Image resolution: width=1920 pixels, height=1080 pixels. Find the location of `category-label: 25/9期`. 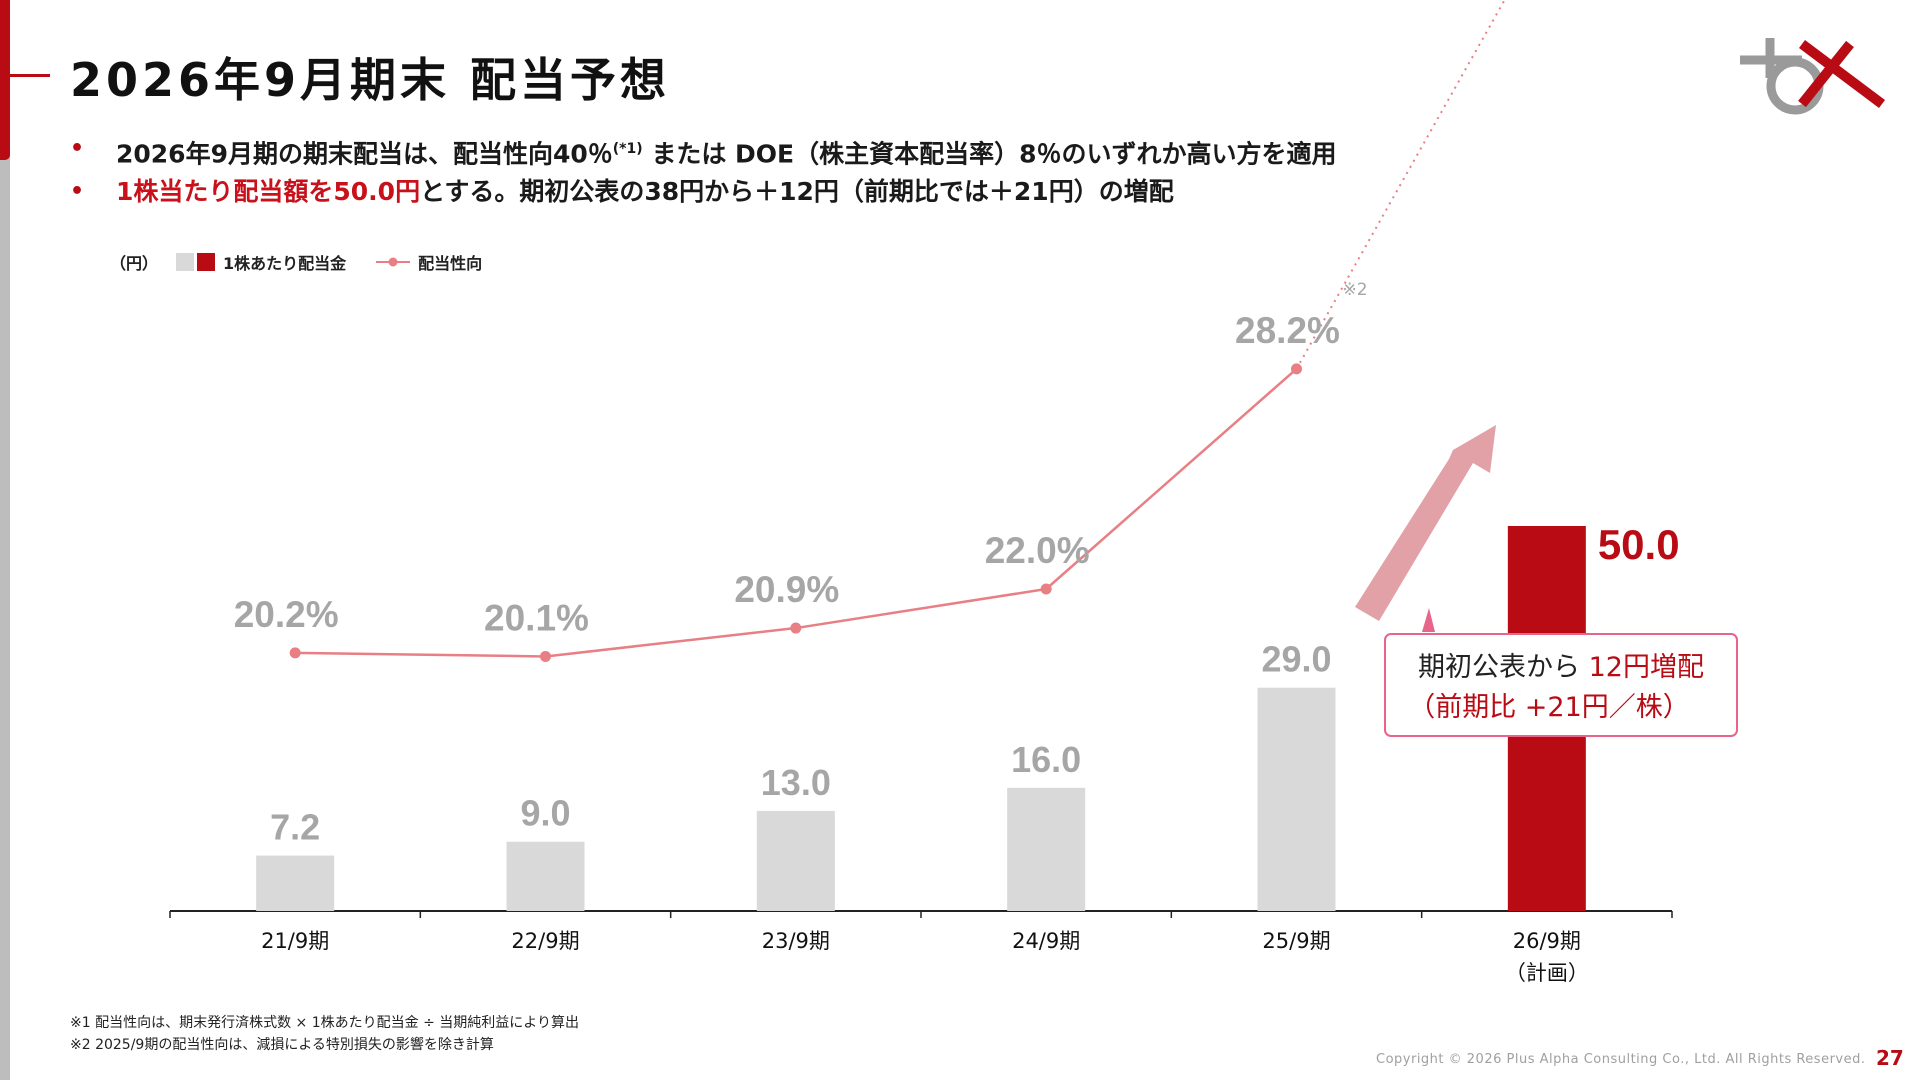

category-label: 25/9期 is located at coordinates (1296, 941).